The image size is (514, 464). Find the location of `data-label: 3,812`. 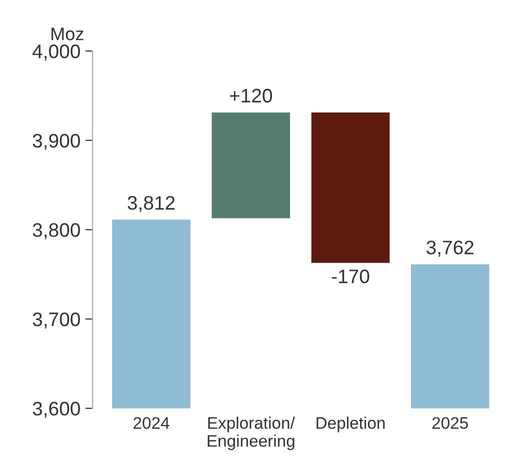

data-label: 3,812 is located at coordinates (151, 204).